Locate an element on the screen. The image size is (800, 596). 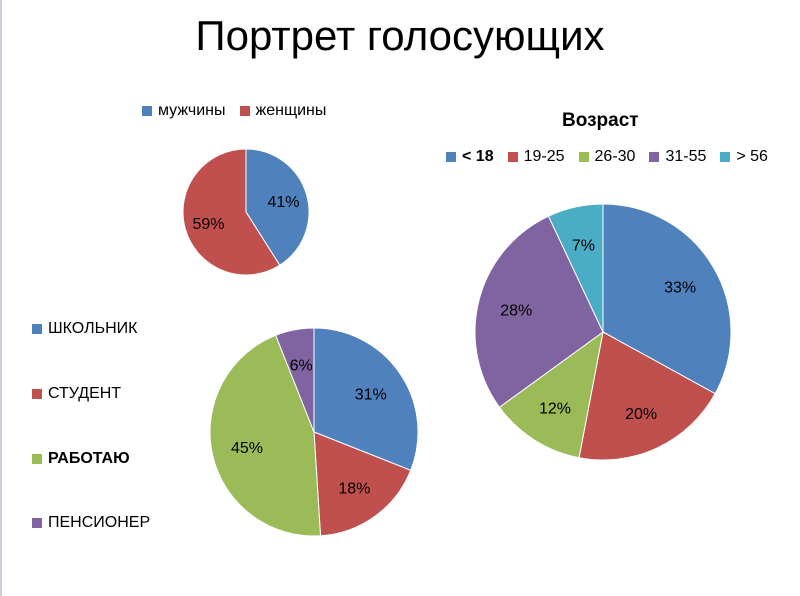
occupation-data-label-0: 31% is located at coordinates (371, 394).